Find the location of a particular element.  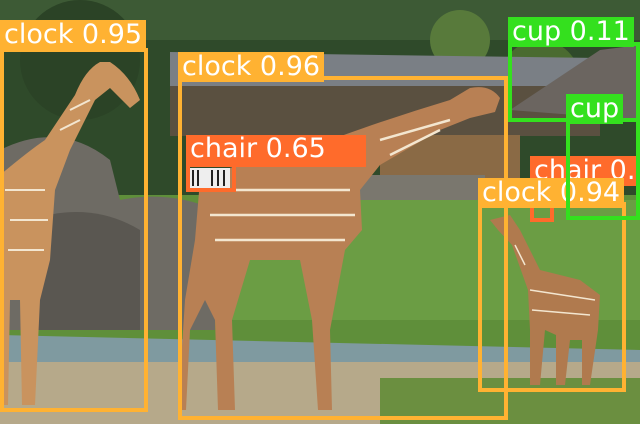

detection-box-cup-right is located at coordinates (603, 169).